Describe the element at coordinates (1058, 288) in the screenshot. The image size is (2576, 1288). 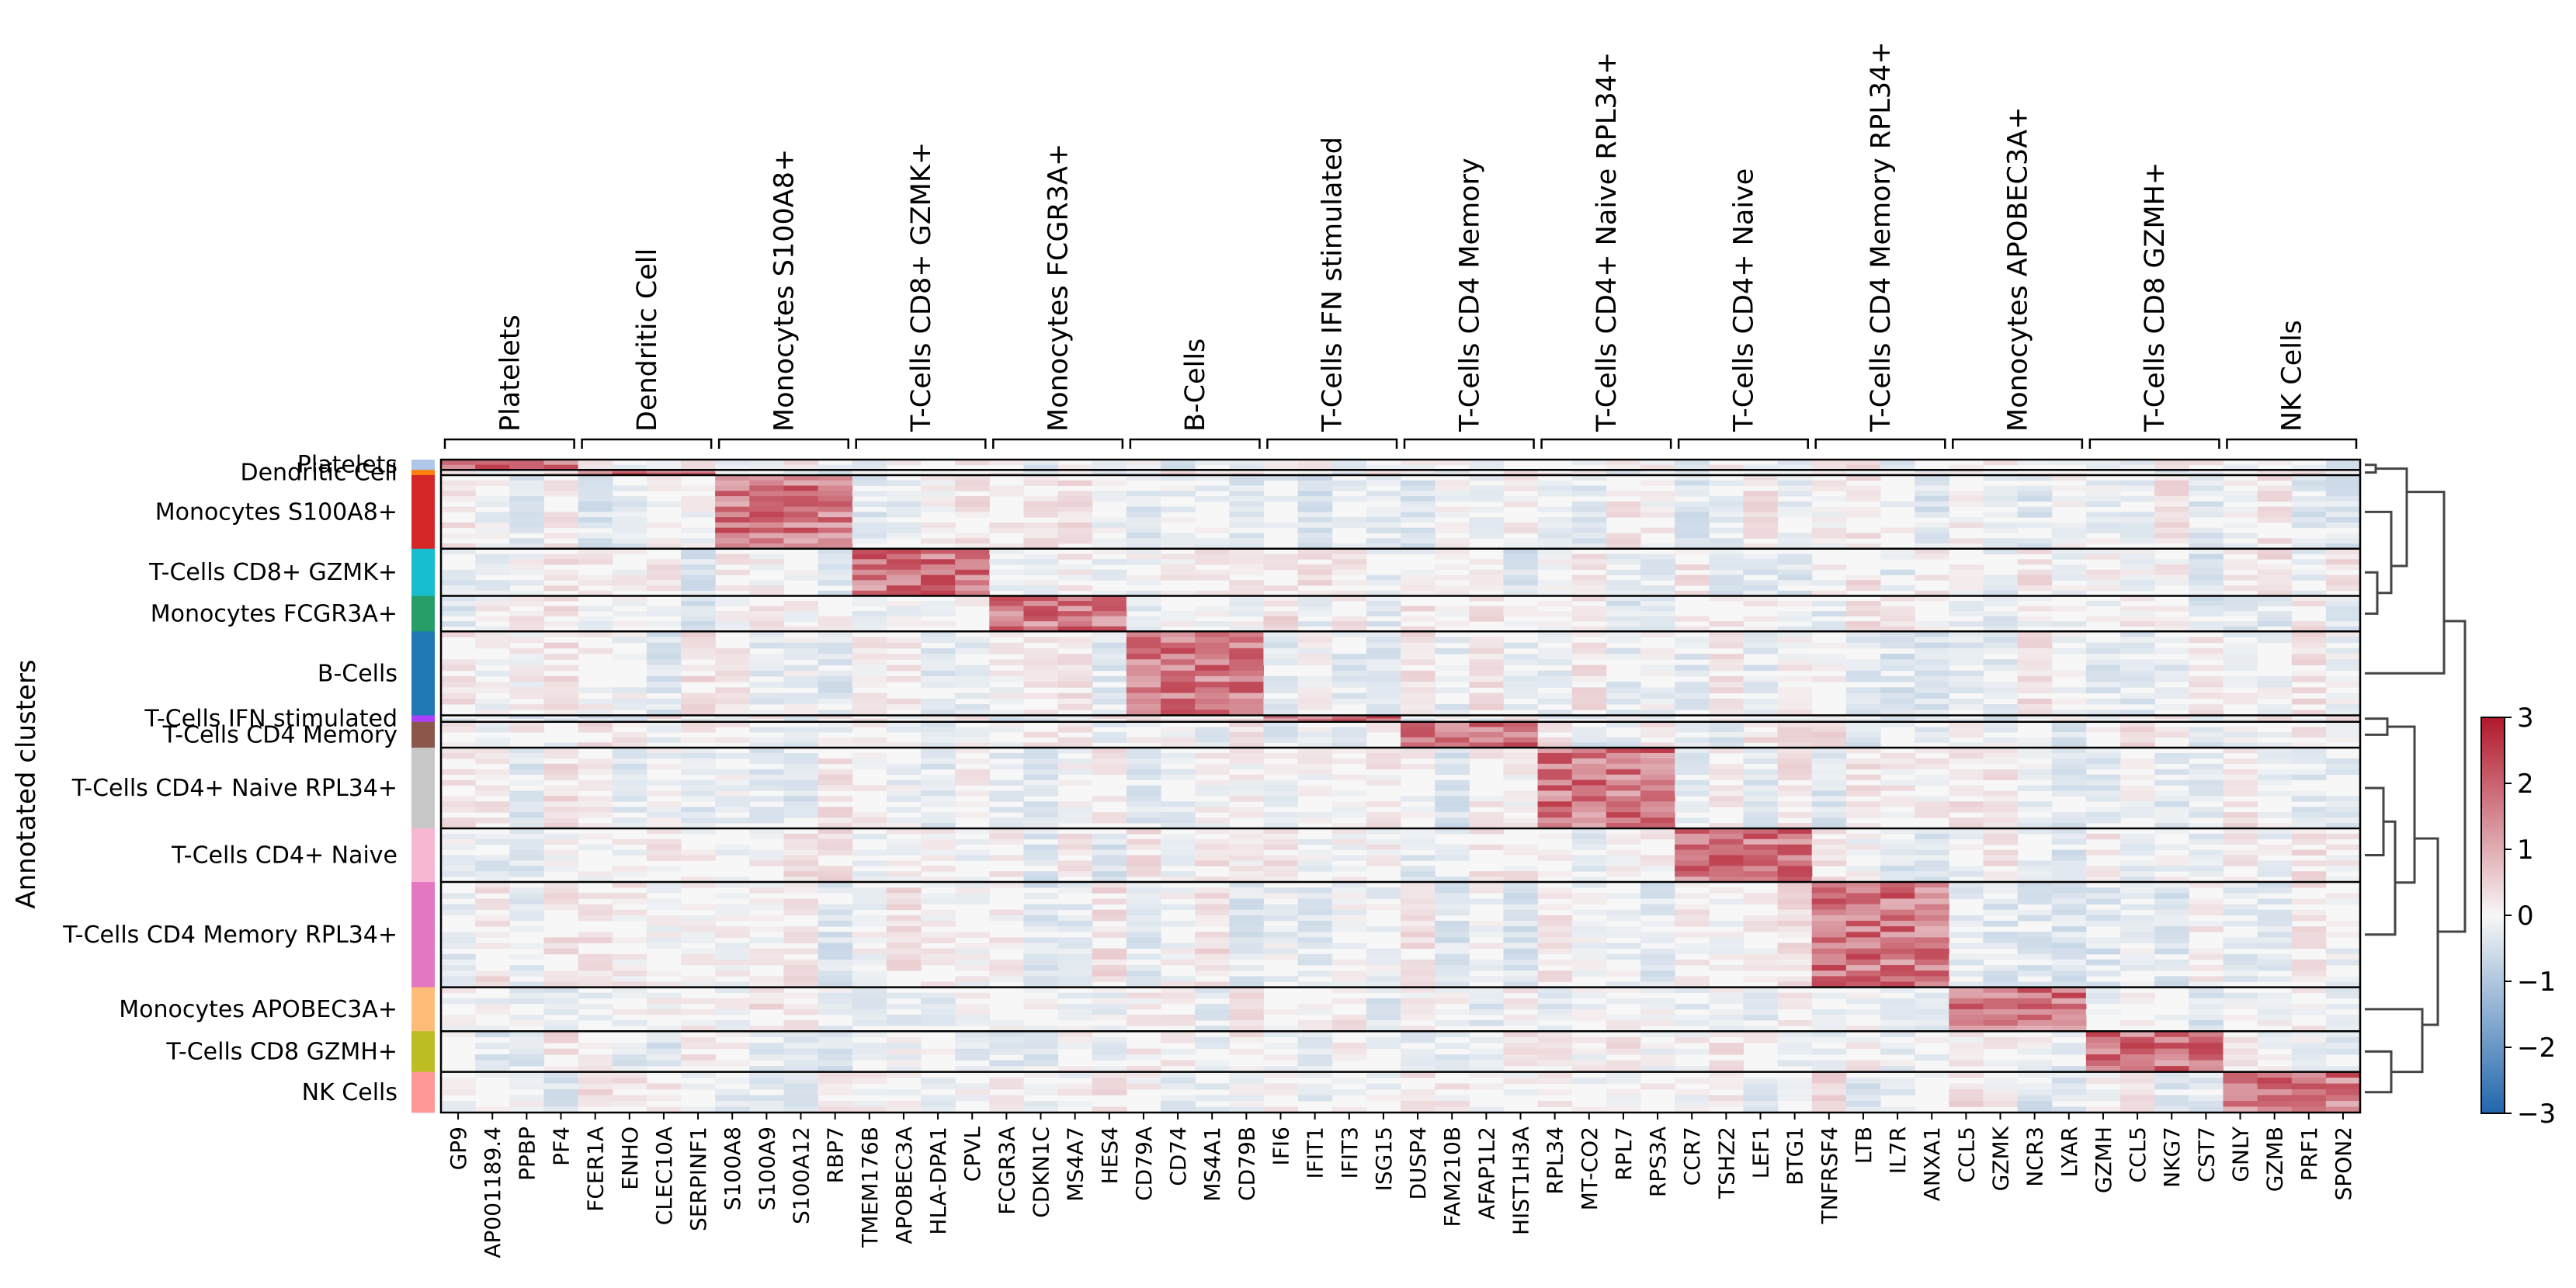
I see `gene-group-label: Monocytes FCGR3A+` at that location.